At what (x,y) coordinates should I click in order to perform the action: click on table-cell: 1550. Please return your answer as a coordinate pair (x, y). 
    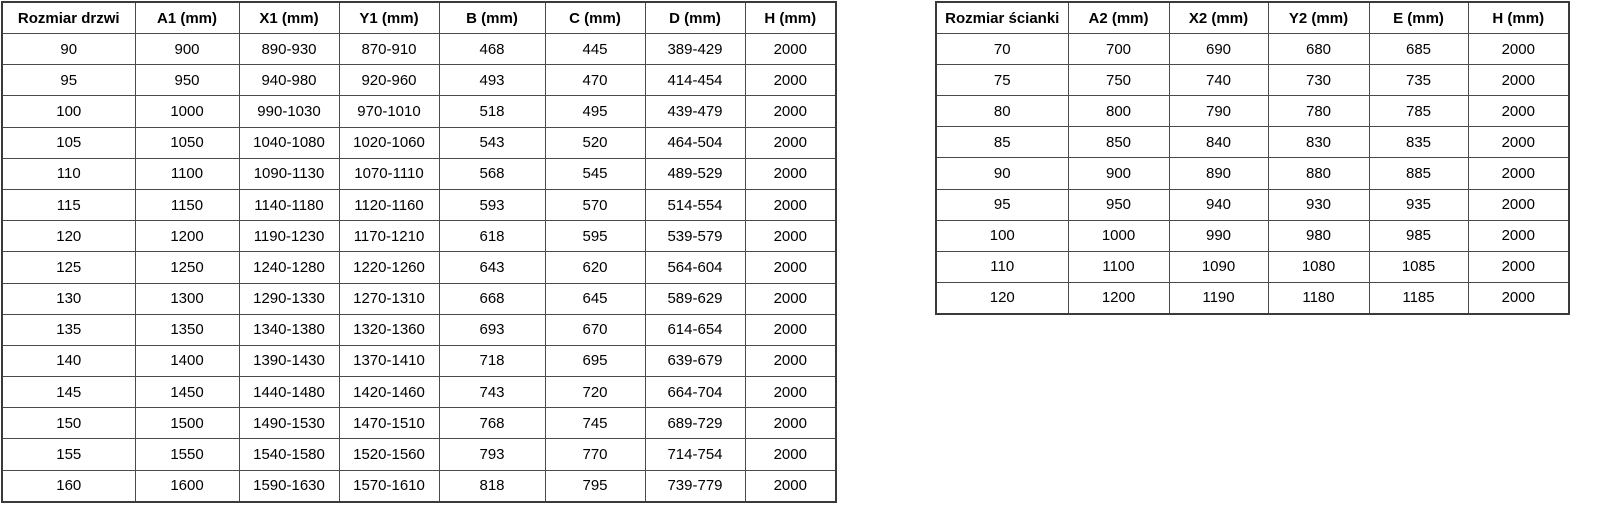
    Looking at the image, I should click on (187, 454).